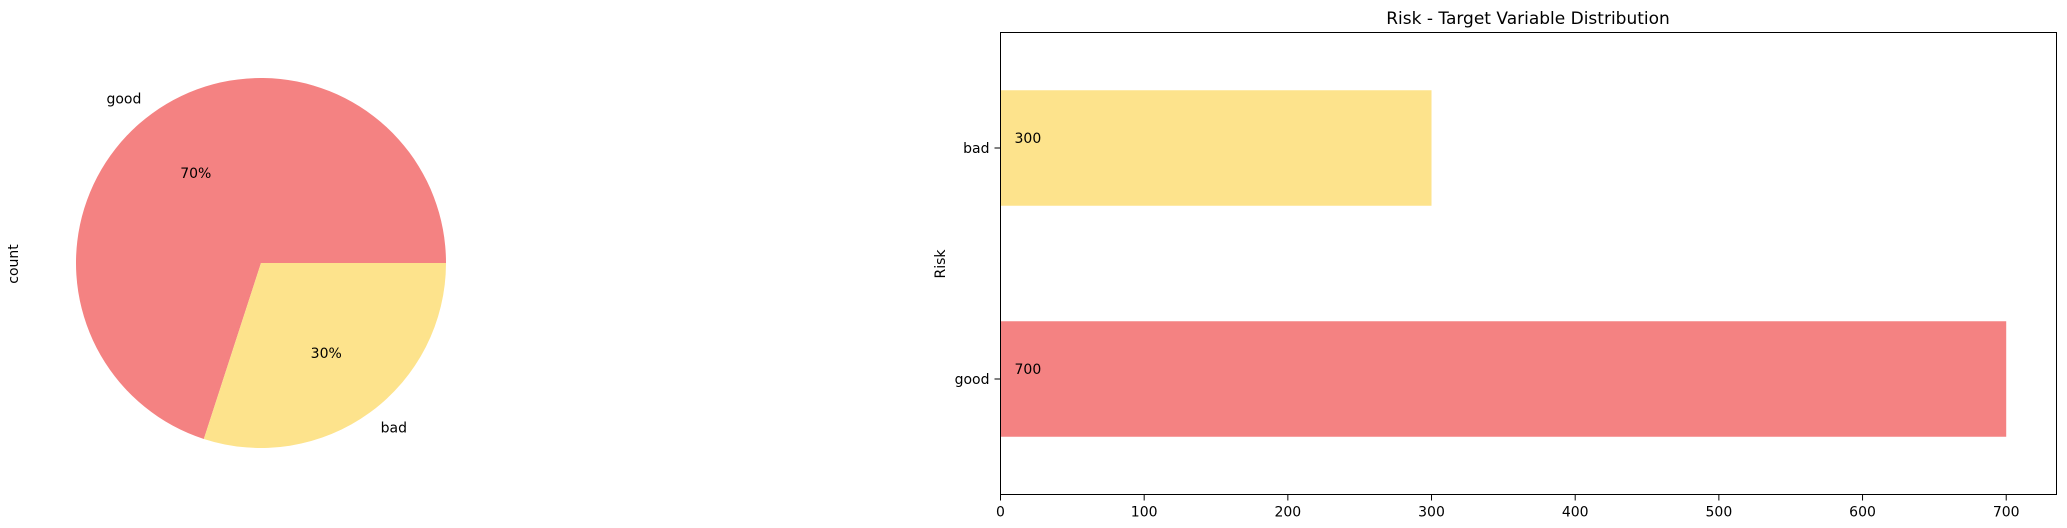 The width and height of the screenshot is (2067, 528). Describe the element at coordinates (1216, 148) in the screenshot. I see `bar-bad` at that location.